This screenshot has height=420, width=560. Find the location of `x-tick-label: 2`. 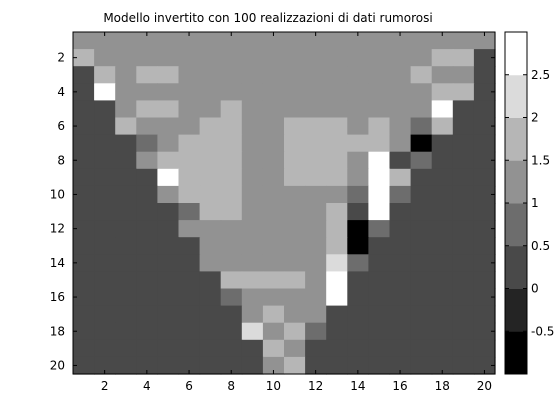

x-tick-label: 2 is located at coordinates (105, 386).